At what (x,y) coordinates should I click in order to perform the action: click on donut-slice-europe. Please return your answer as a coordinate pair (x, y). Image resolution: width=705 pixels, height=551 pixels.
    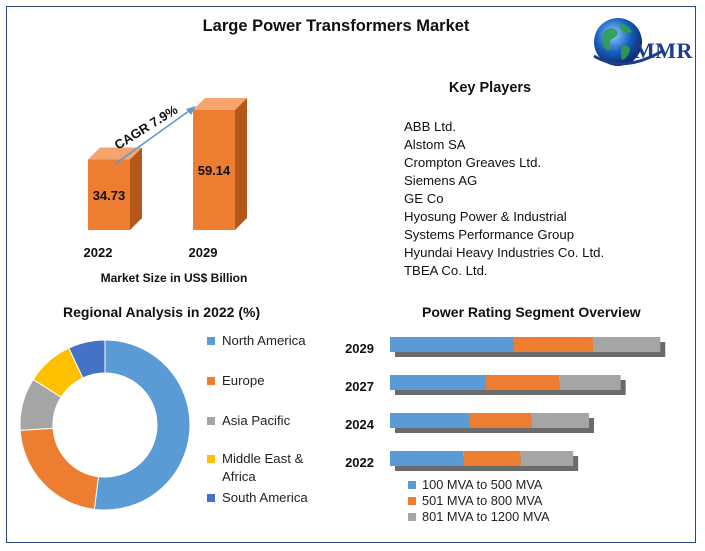
    Looking at the image, I should click on (59, 468).